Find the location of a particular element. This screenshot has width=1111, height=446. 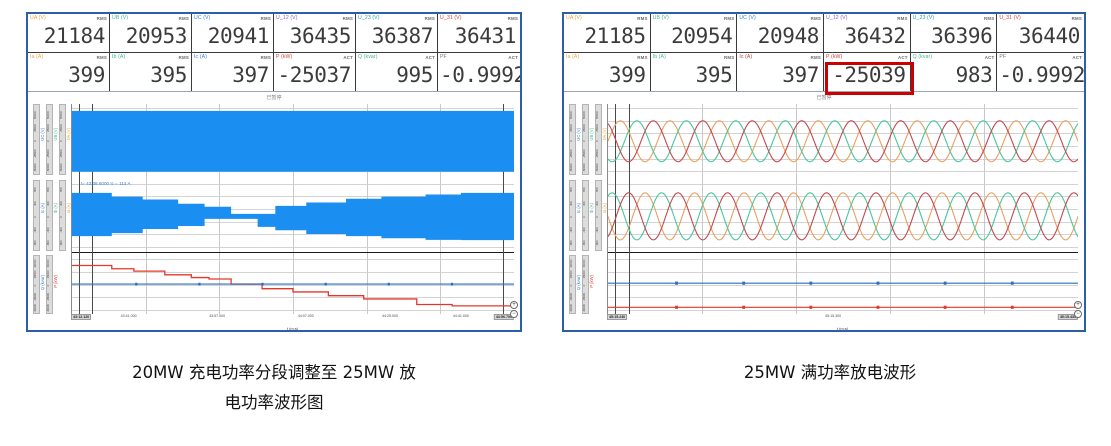

meter-cell: U_31 (V) RMS 36440 is located at coordinates (1040, 33).